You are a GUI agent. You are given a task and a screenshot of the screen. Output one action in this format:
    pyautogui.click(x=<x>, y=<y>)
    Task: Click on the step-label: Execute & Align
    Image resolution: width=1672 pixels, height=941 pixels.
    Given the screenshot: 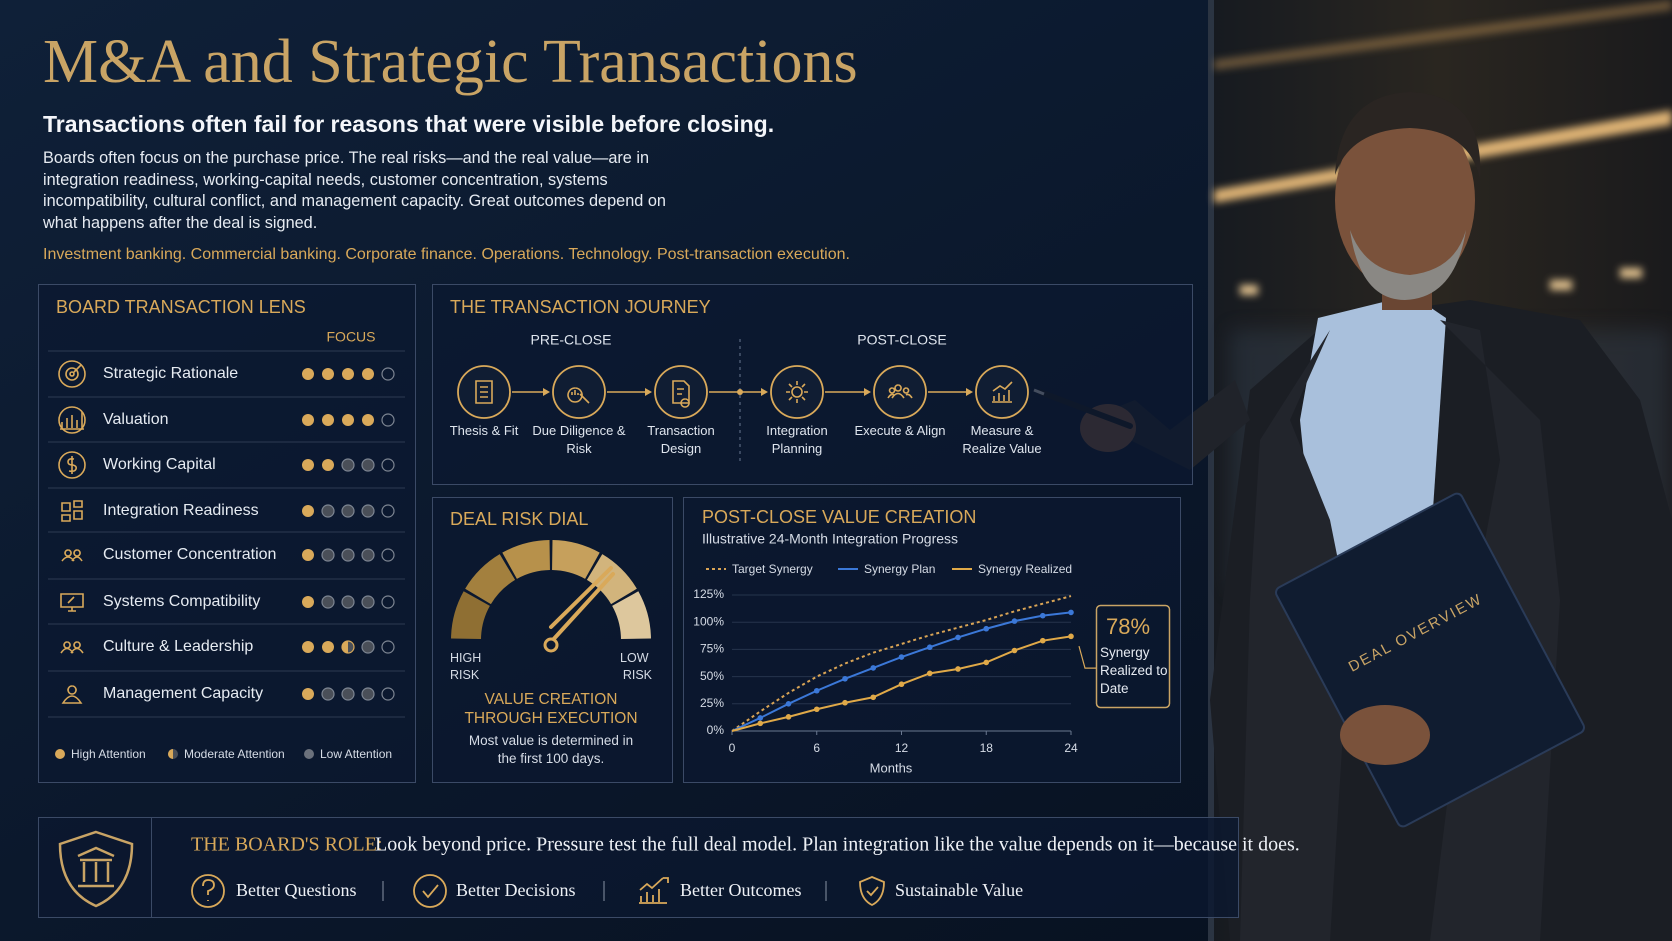 What is the action you would take?
    pyautogui.click(x=900, y=430)
    